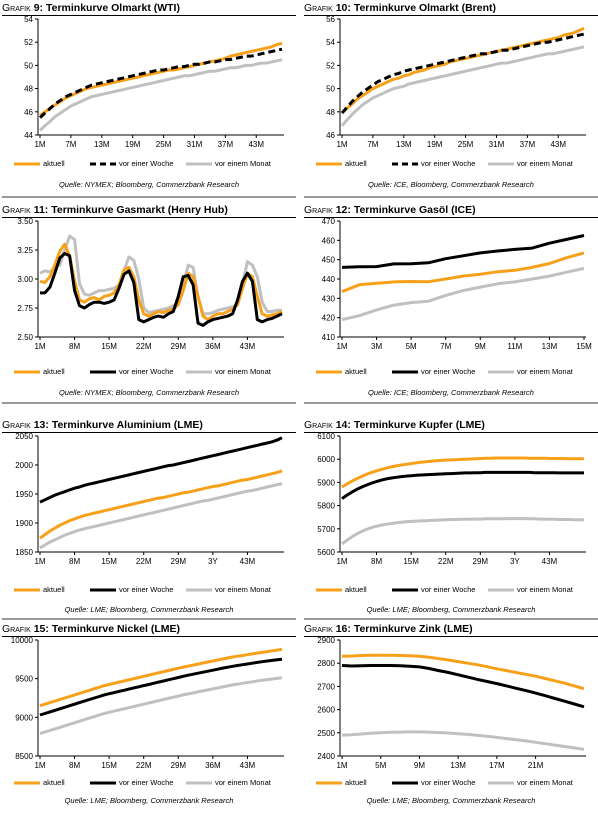  Describe the element at coordinates (22, 640) in the screenshot. I see `y-tick-label: 10000` at that location.